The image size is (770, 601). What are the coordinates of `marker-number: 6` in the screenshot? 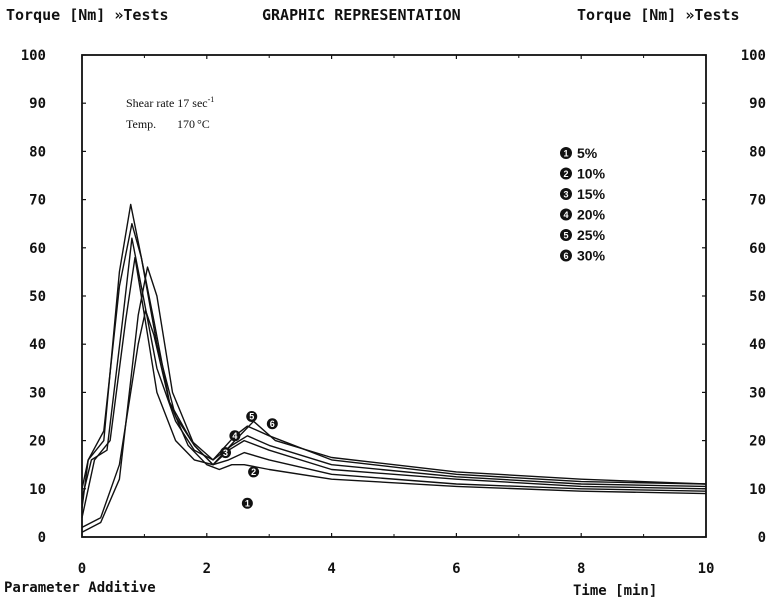 It's located at (272, 424).